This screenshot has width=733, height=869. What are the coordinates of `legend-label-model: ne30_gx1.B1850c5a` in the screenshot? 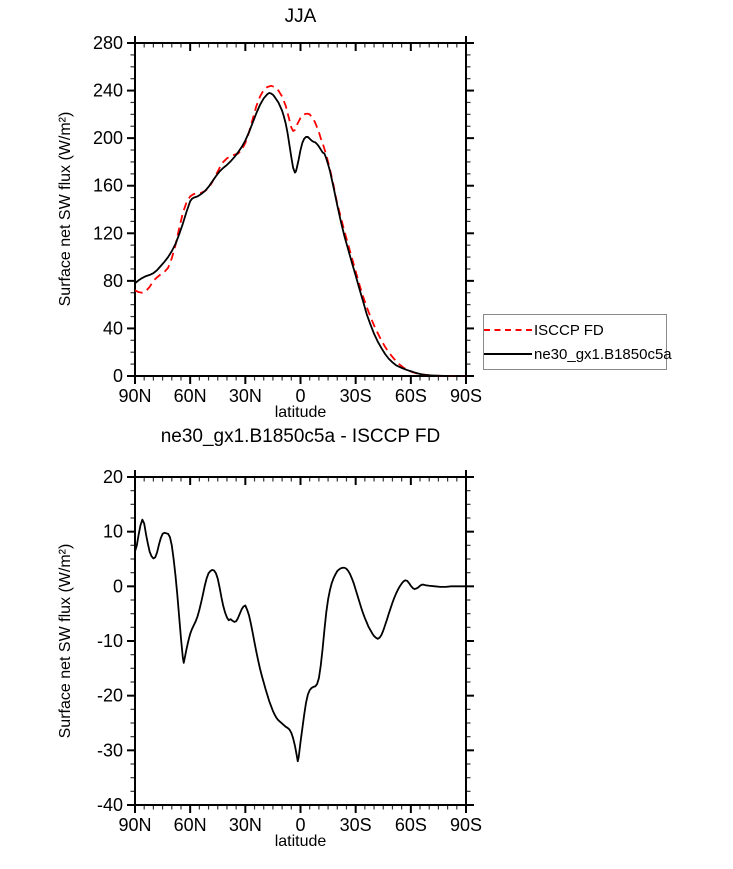 It's located at (603, 354).